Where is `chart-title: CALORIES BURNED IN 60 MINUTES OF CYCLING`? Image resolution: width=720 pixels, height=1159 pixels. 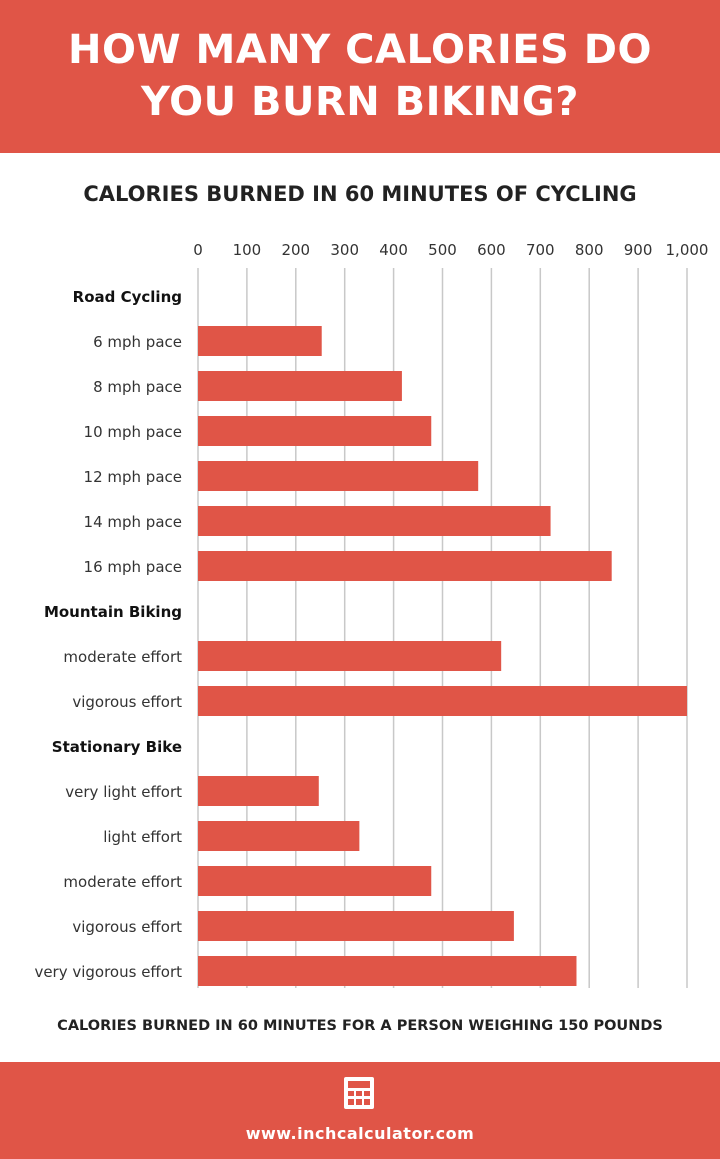
chart-title: CALORIES BURNED IN 60 MINUTES OF CYCLING is located at coordinates (360, 194).